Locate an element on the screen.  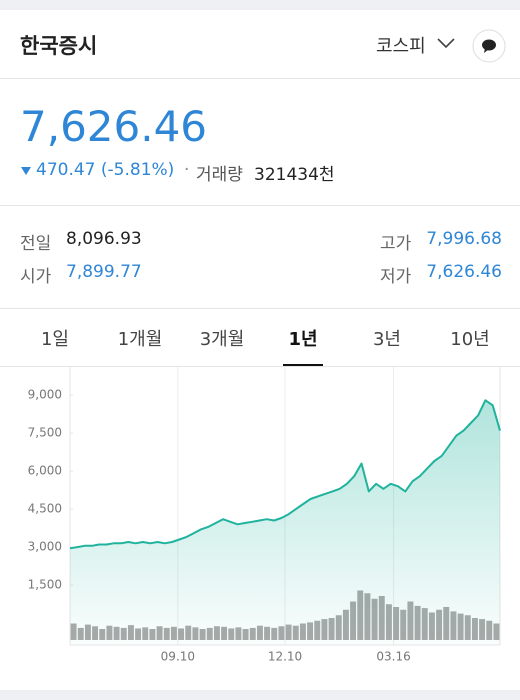
y-tick-label: 1,500 is located at coordinates (45, 585).